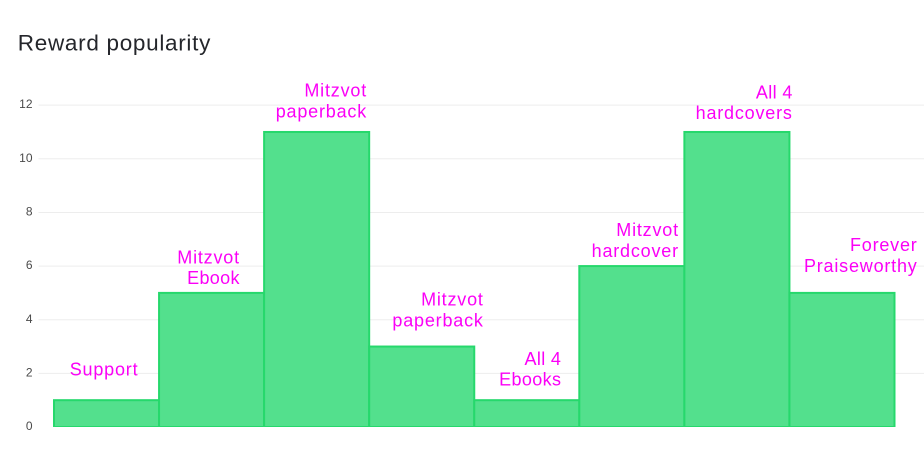 Image resolution: width=924 pixels, height=461 pixels. Describe the element at coordinates (26, 158) in the screenshot. I see `svg-text: 10` at that location.